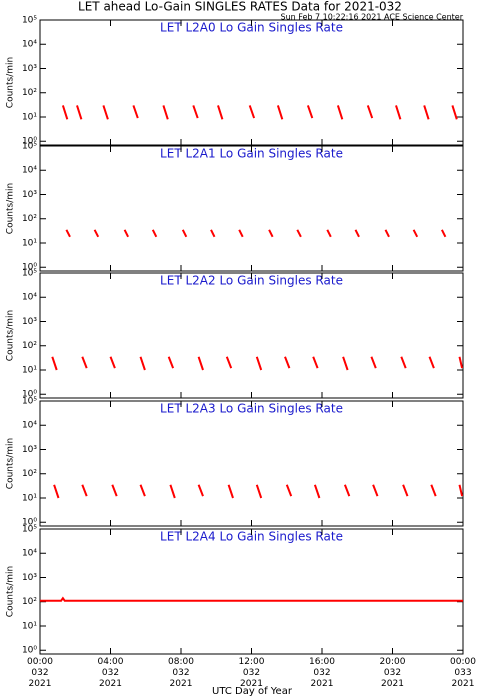 The image size is (481, 700). Describe the element at coordinates (322, 673) in the screenshot. I see `x-tick-label: 16:00 032 2021` at that location.